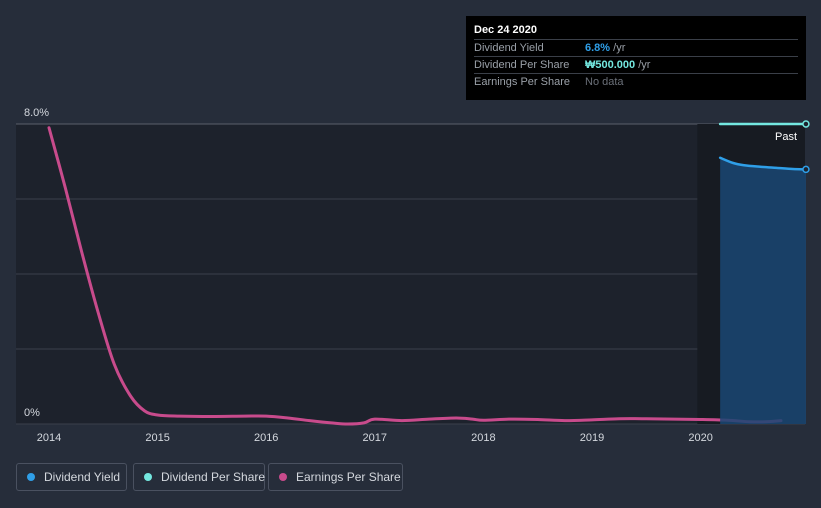  I want to click on dividend-per-share-end-marker, so click(806, 124).